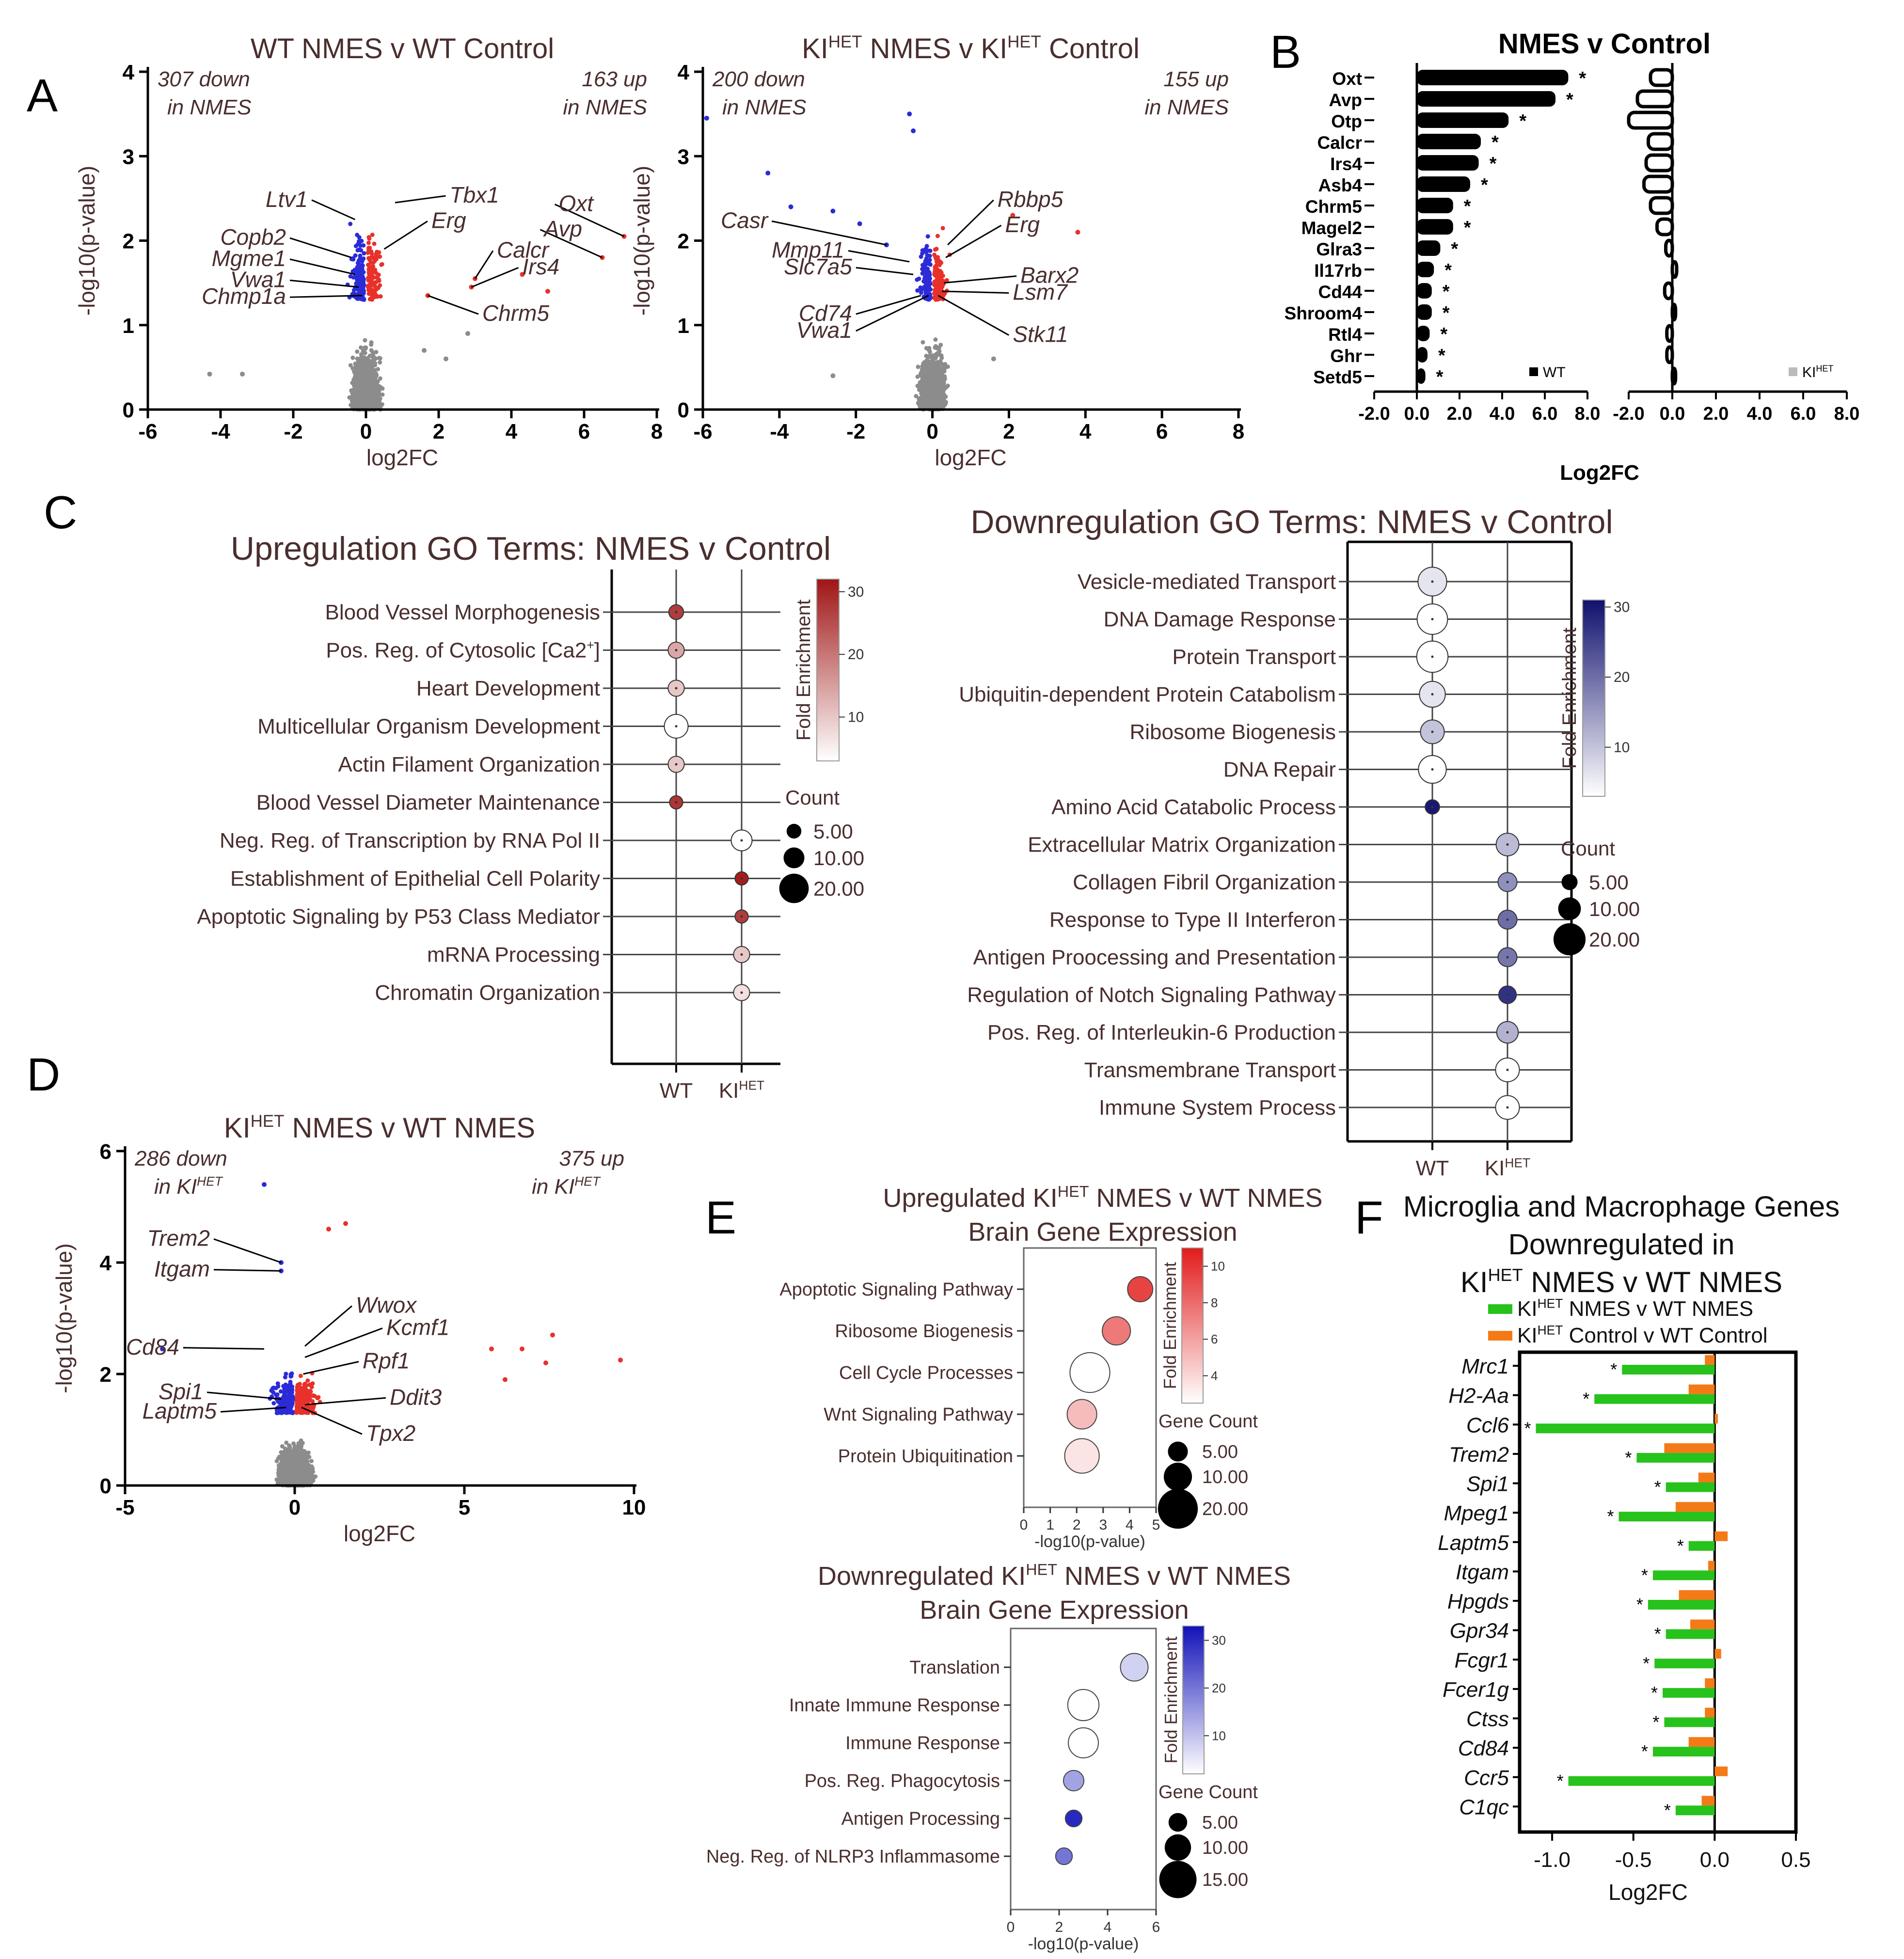 The image size is (1904, 1959). What do you see at coordinates (935, 49) in the screenshot?
I see `text-segment: NMES v KI` at bounding box center [935, 49].